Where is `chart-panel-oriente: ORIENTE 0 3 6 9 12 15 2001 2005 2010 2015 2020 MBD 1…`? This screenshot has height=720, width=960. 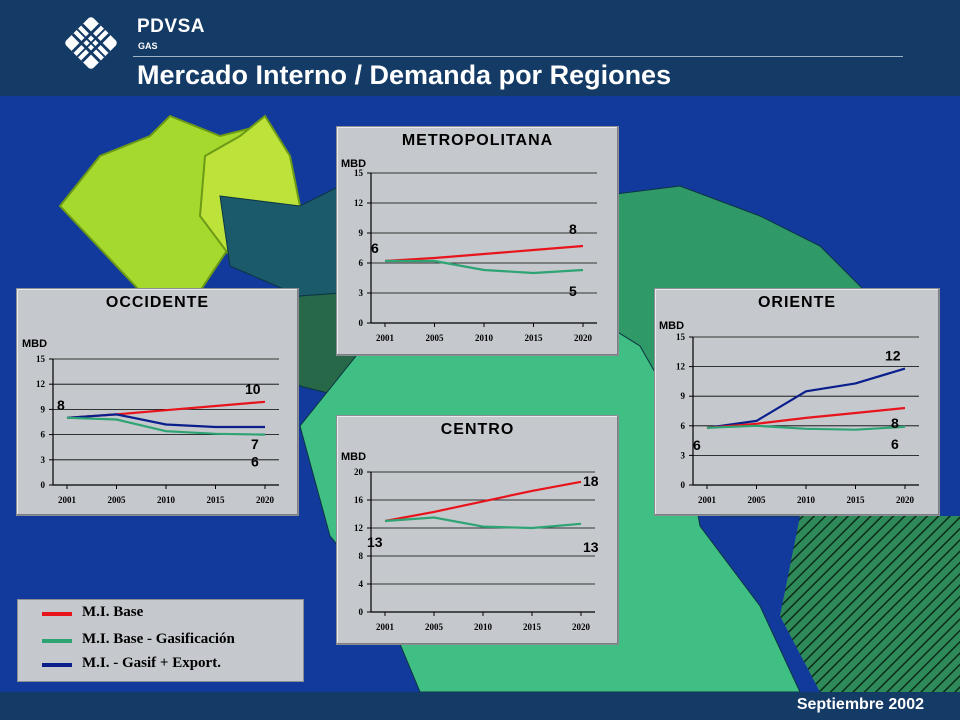
chart-panel-oriente: ORIENTE 0 3 6 9 12 15 2001 2005 2010 2015 2020 MBD 1… is located at coordinates (797, 402).